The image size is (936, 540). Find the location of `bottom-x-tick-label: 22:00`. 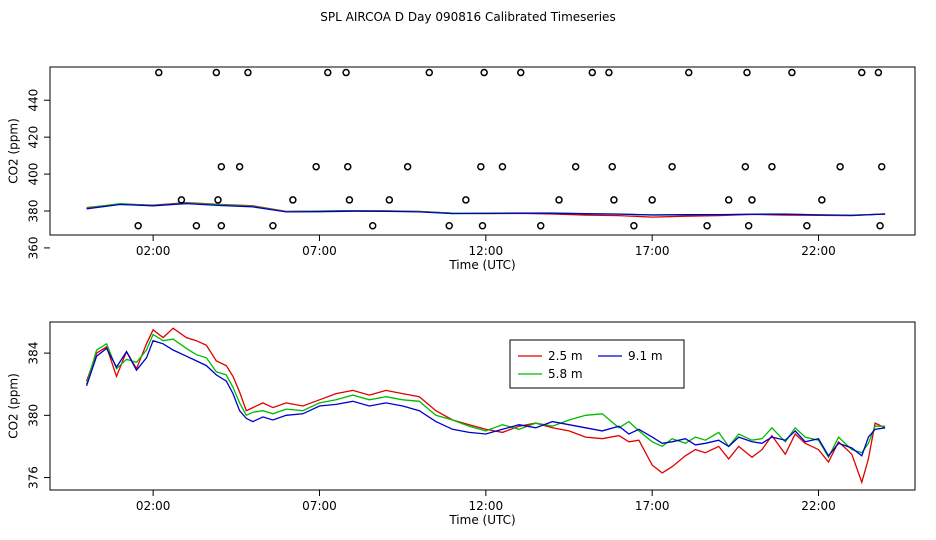

bottom-x-tick-label: 22:00 is located at coordinates (818, 506).